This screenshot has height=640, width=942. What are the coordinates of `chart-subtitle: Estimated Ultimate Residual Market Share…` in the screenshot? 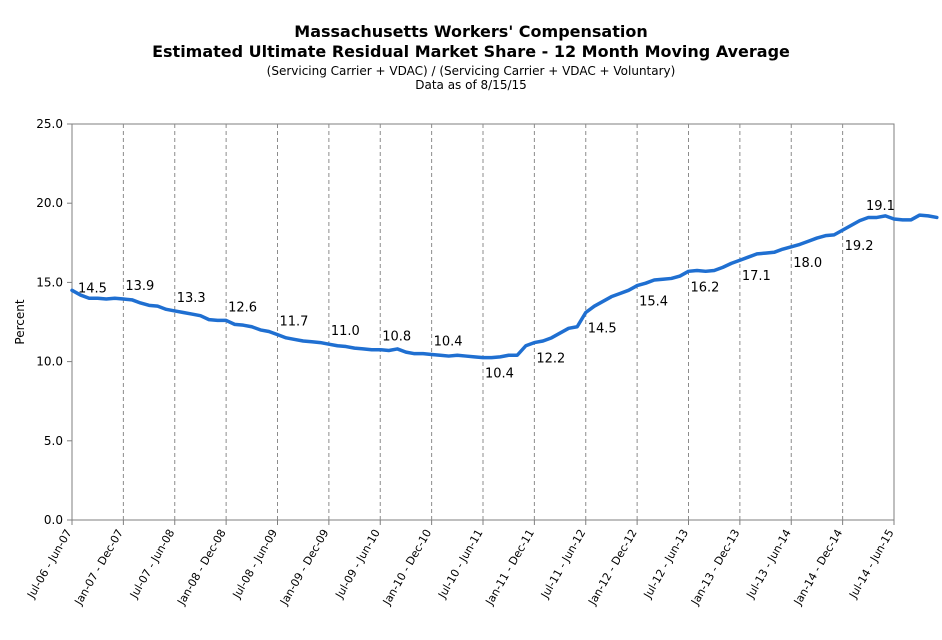 It's located at (471, 51).